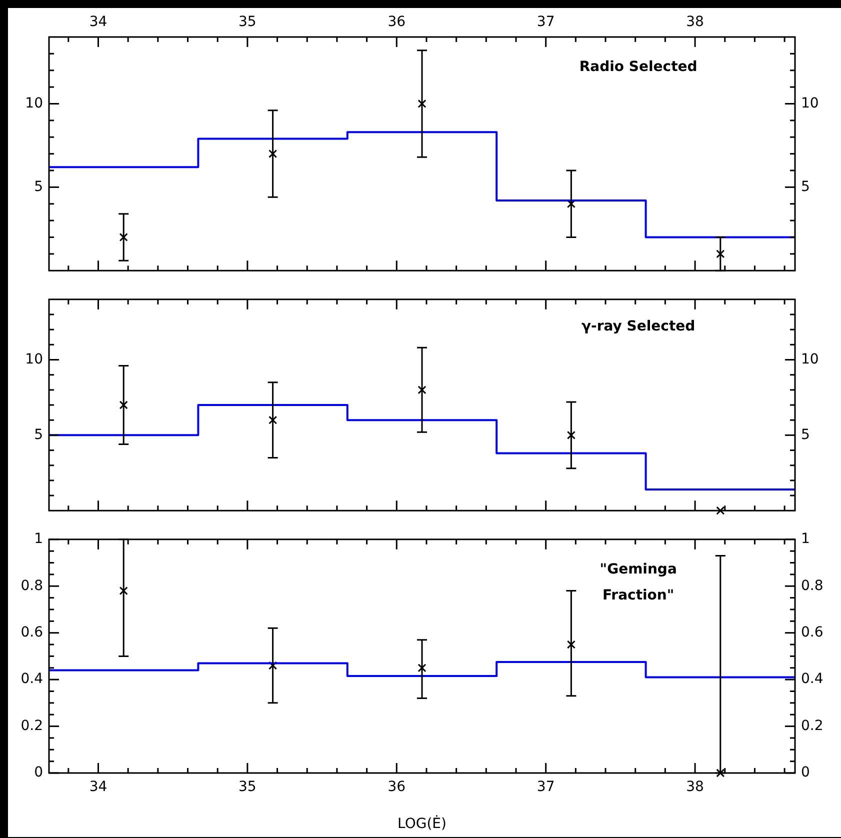 This screenshot has width=841, height=838. I want to click on x-axis-title: LOG(Ė), so click(422, 823).